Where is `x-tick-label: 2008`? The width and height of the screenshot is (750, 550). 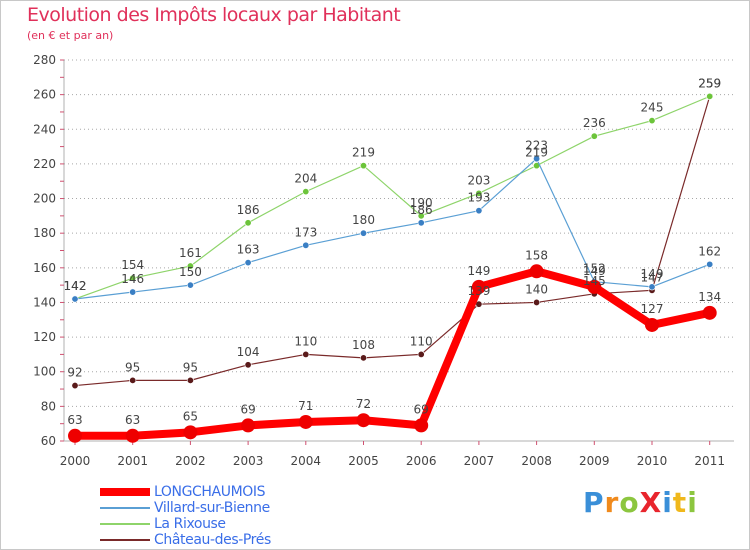 x-tick-label: 2008 is located at coordinates (536, 461).